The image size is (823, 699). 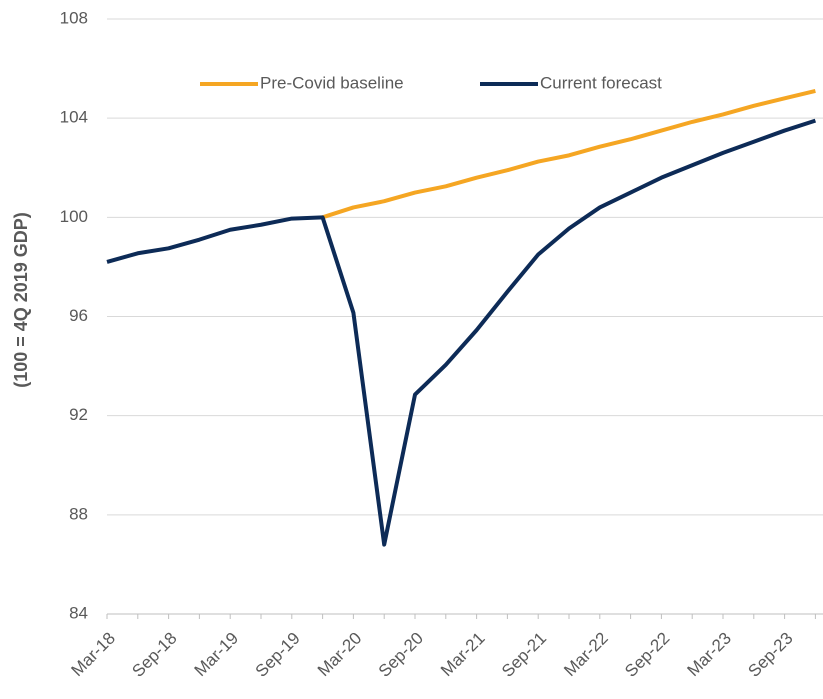 I want to click on y-axis-label: (100 = 4Q 2019 GDP), so click(x=21, y=300).